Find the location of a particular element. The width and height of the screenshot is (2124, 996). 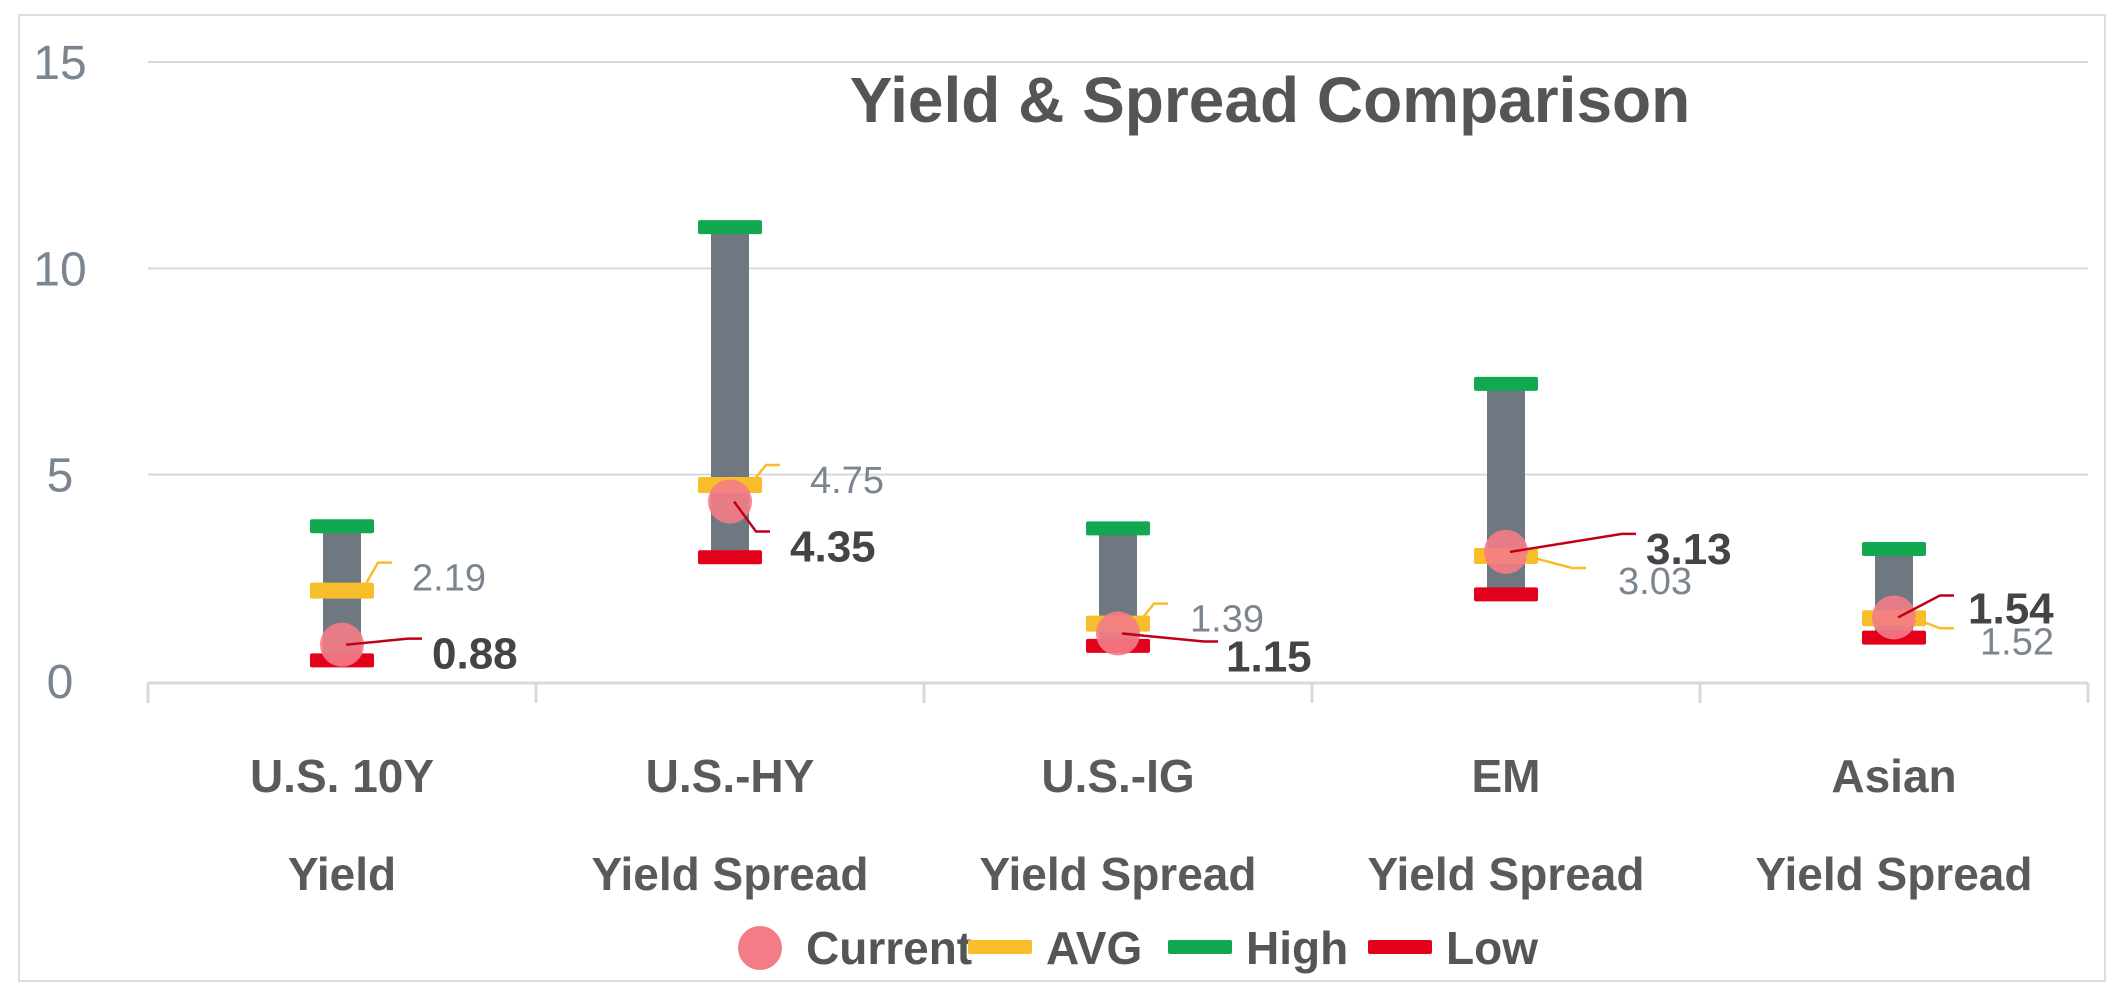

avg-label-cat-3: 3.03 is located at coordinates (1655, 582).